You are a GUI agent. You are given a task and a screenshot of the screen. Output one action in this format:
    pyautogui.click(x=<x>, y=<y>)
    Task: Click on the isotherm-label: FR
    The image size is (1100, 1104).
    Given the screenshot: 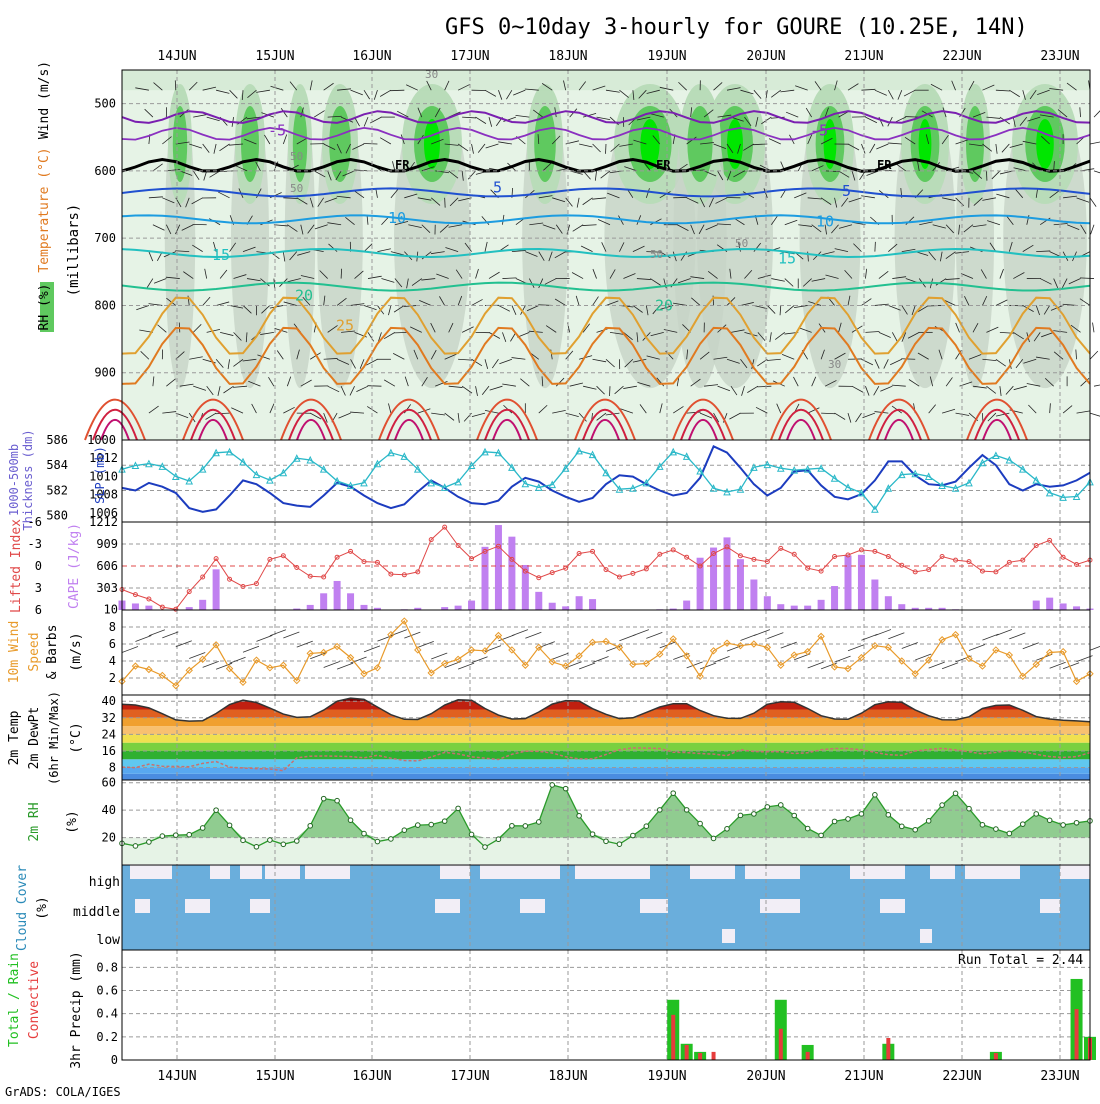 What is the action you would take?
    pyautogui.click(x=884, y=165)
    